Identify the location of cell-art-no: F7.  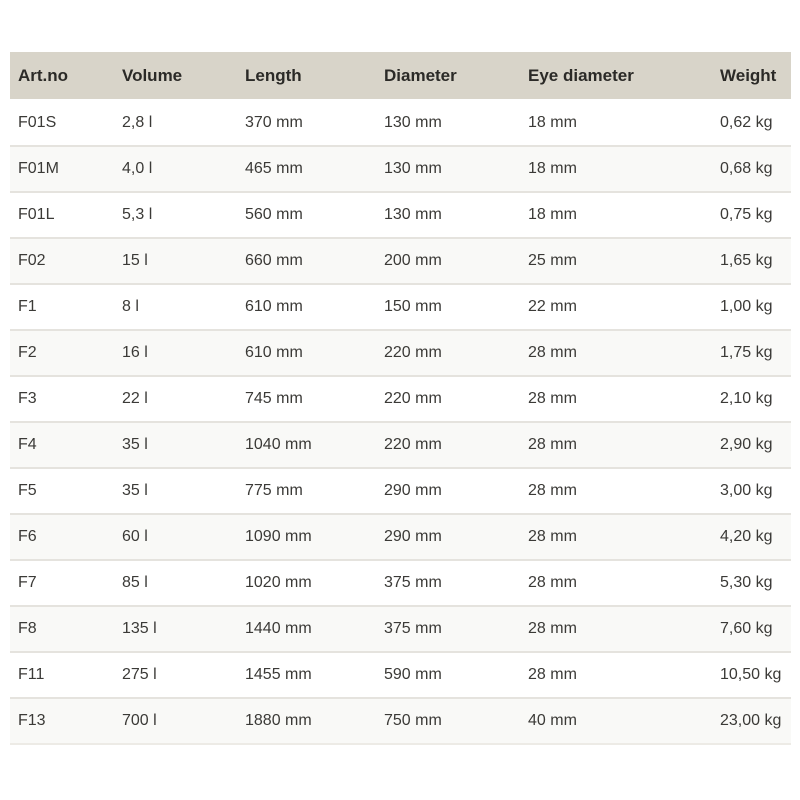
(62, 582).